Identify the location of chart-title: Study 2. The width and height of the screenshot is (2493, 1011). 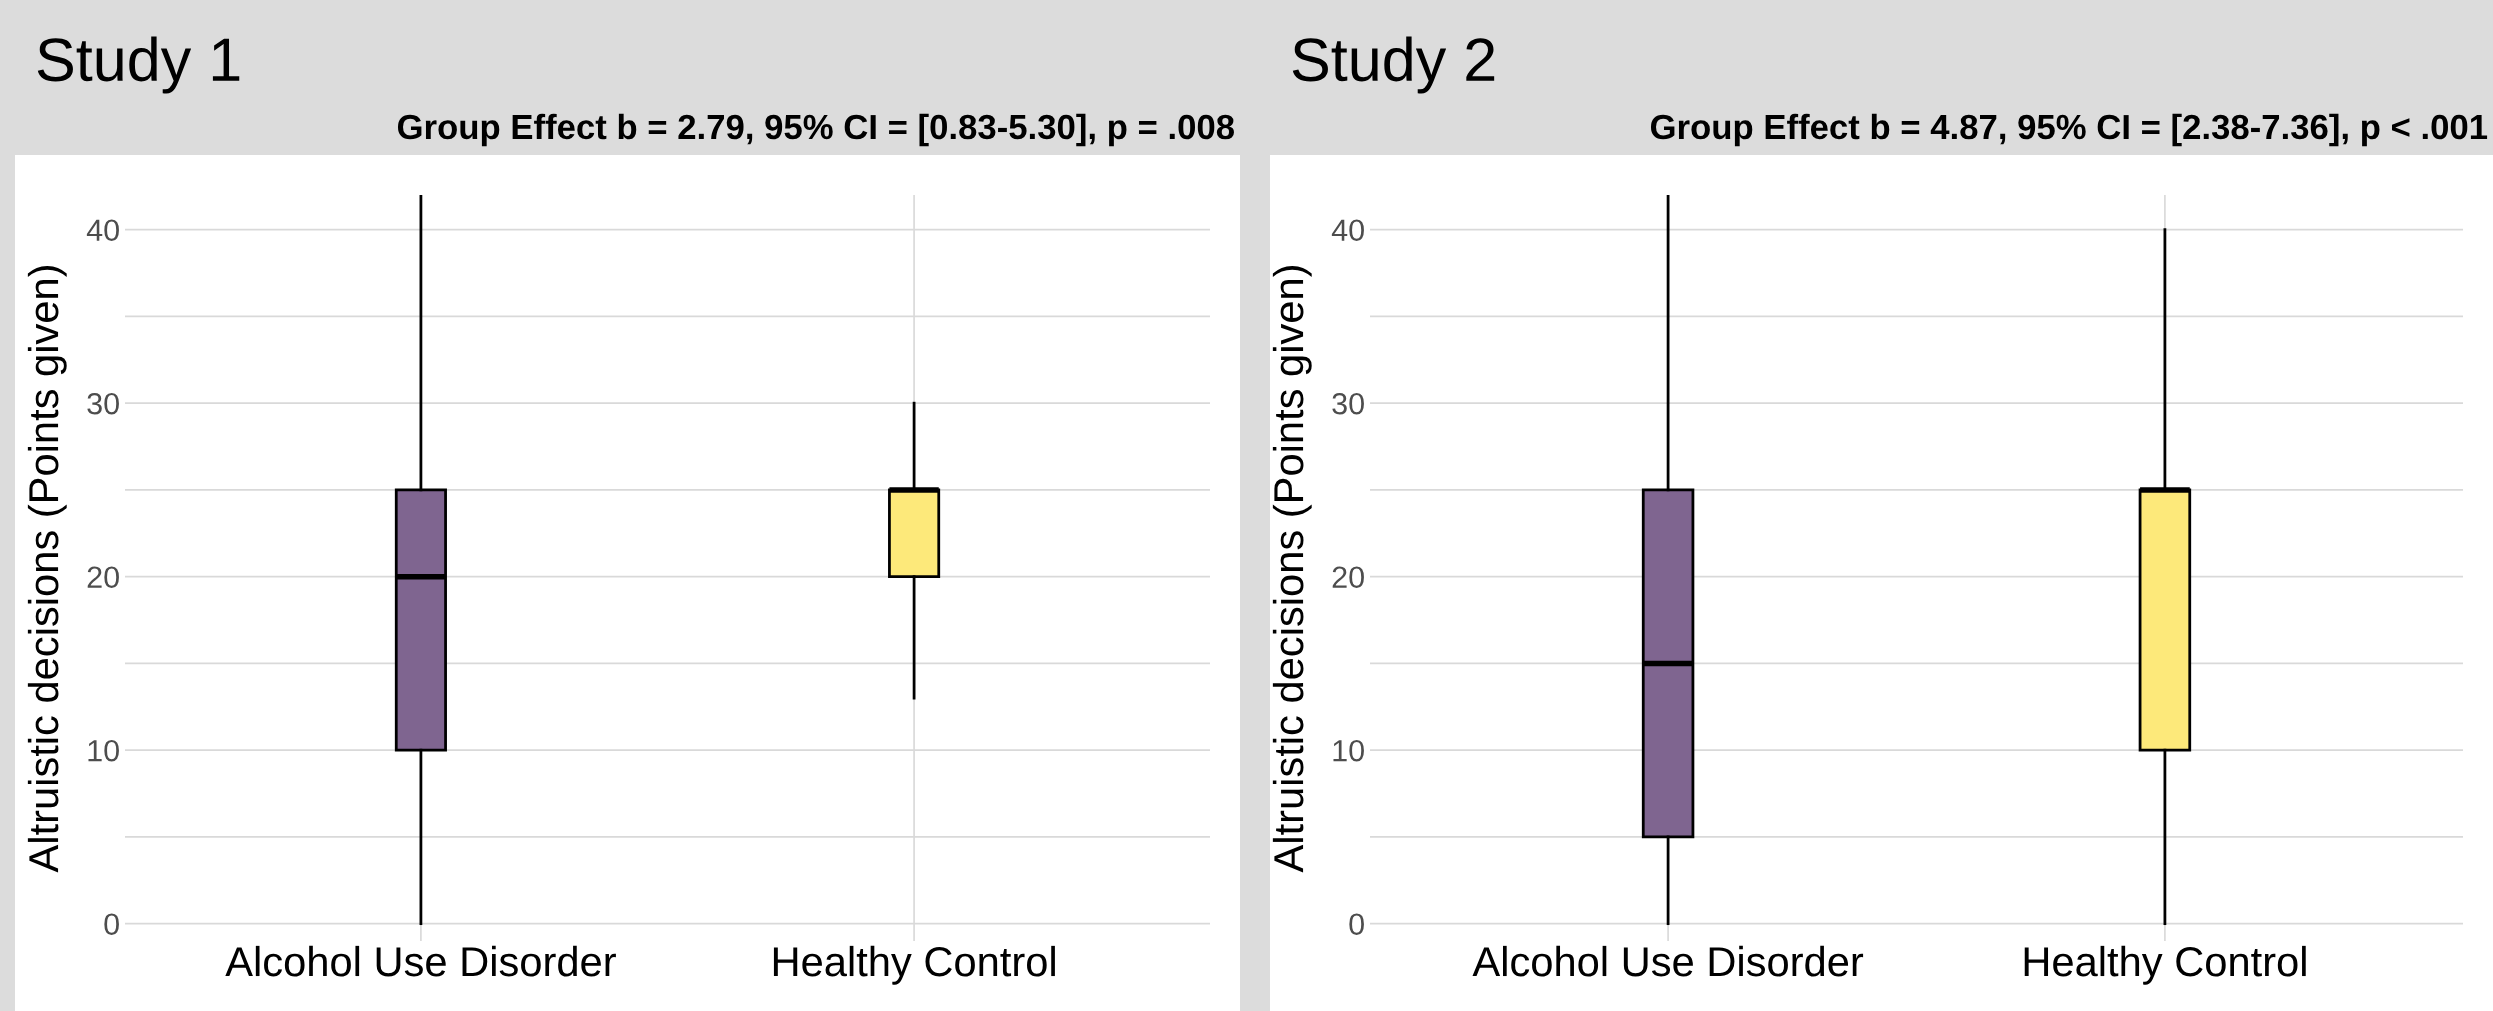
(1393, 65).